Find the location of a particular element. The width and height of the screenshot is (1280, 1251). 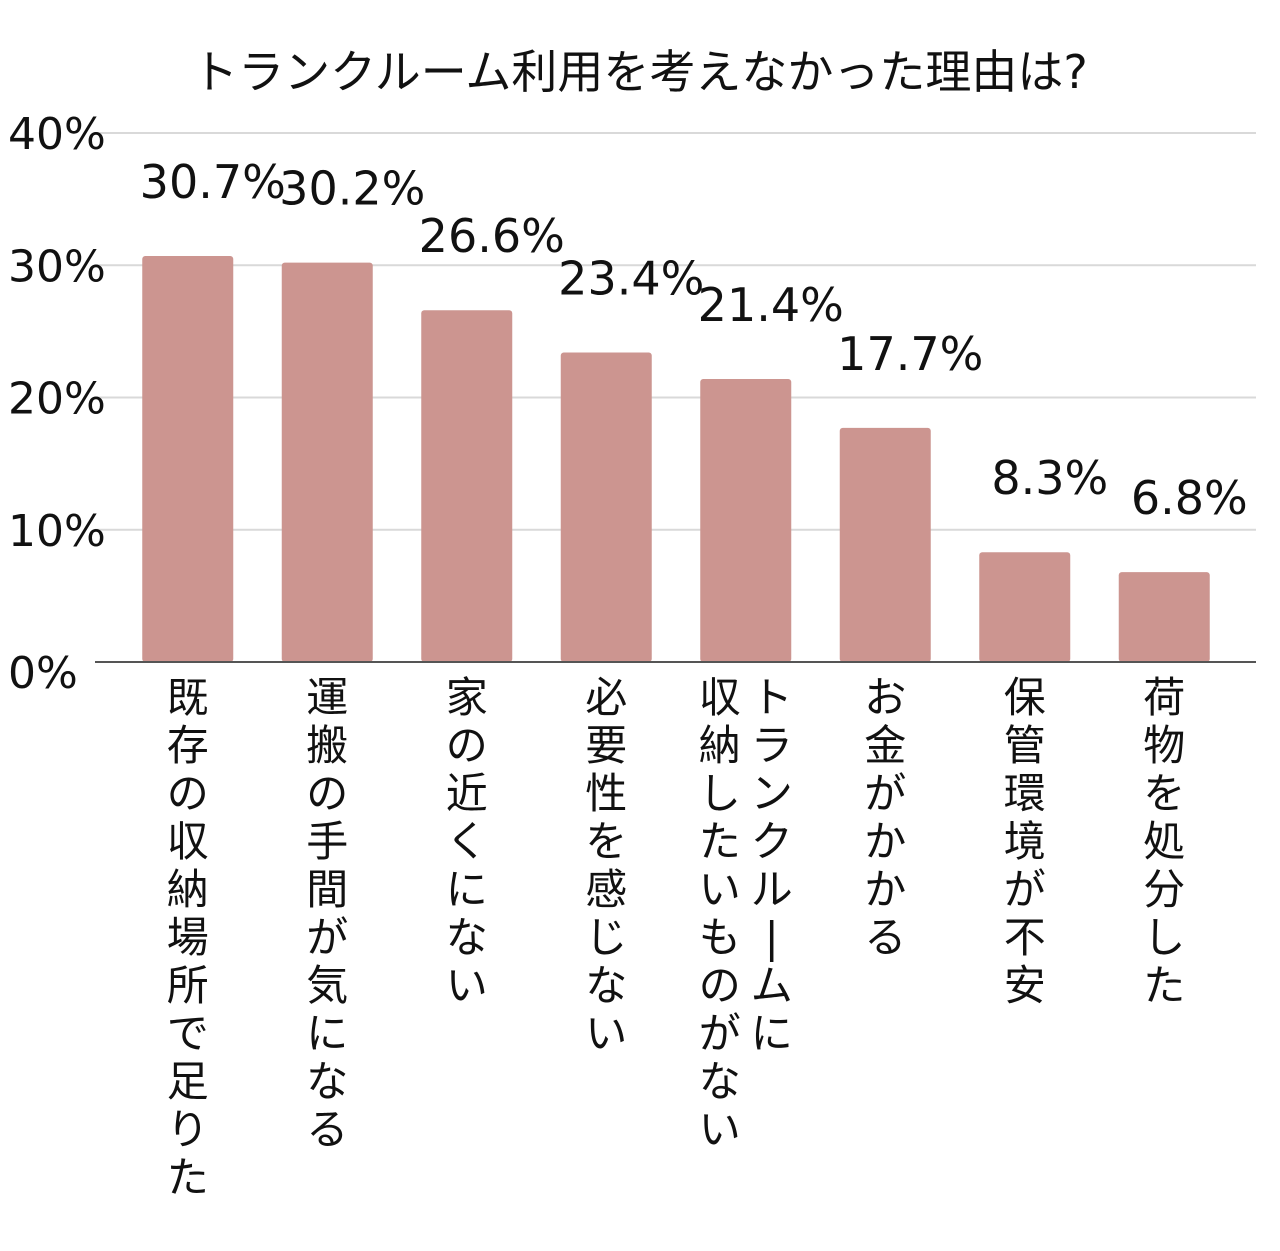

value-label: 26.6% is located at coordinates (492, 236).